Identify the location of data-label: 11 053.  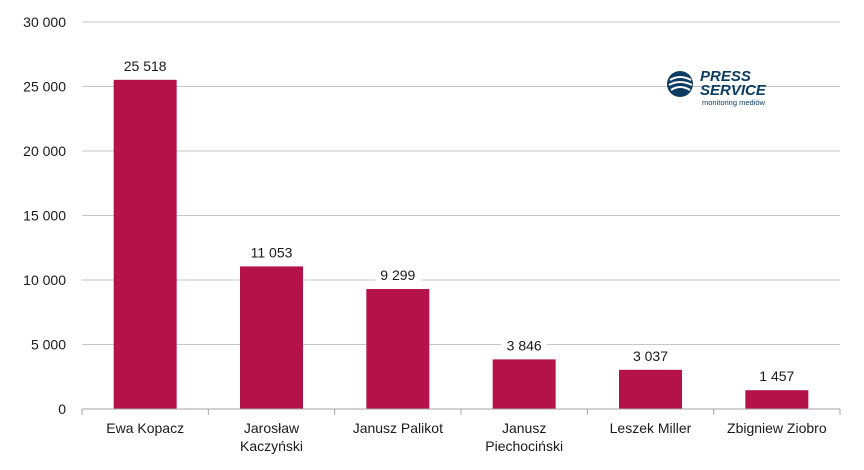
(272, 252).